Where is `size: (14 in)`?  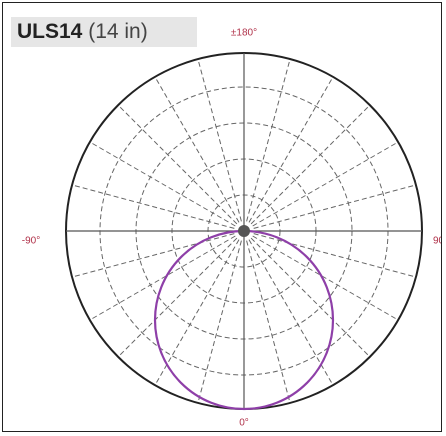
size: (14 in) is located at coordinates (118, 31).